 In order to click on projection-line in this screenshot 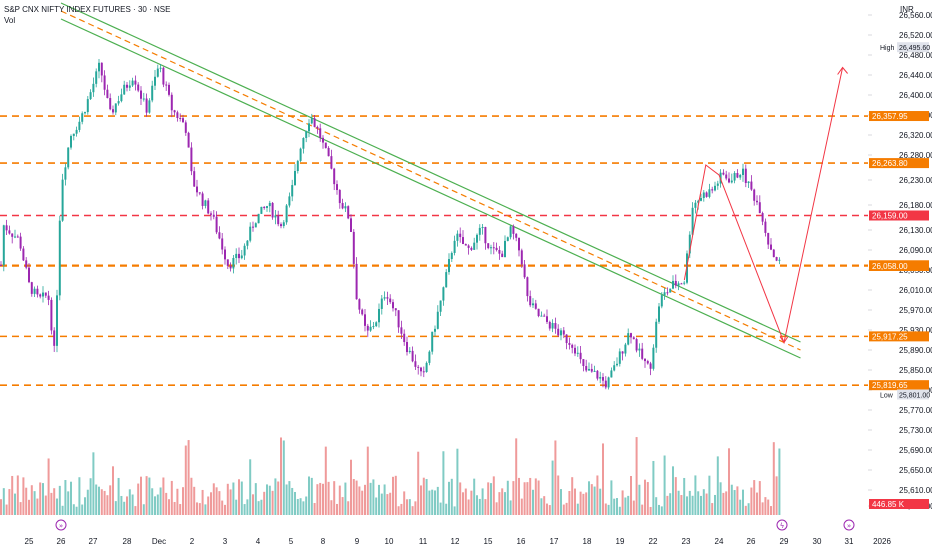, I will do `click(763, 206)`.